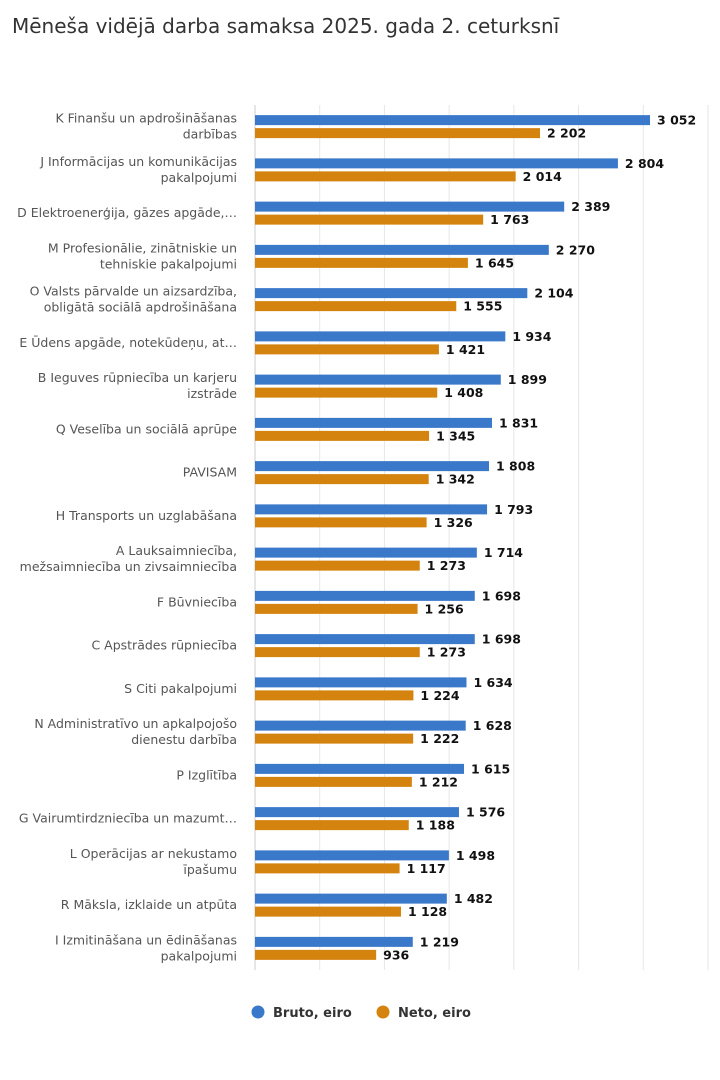 Image resolution: width=720 pixels, height=1080 pixels. What do you see at coordinates (133, 291) in the screenshot?
I see `category-label-line: O Valsts pārvalde un aizsardzība,` at bounding box center [133, 291].